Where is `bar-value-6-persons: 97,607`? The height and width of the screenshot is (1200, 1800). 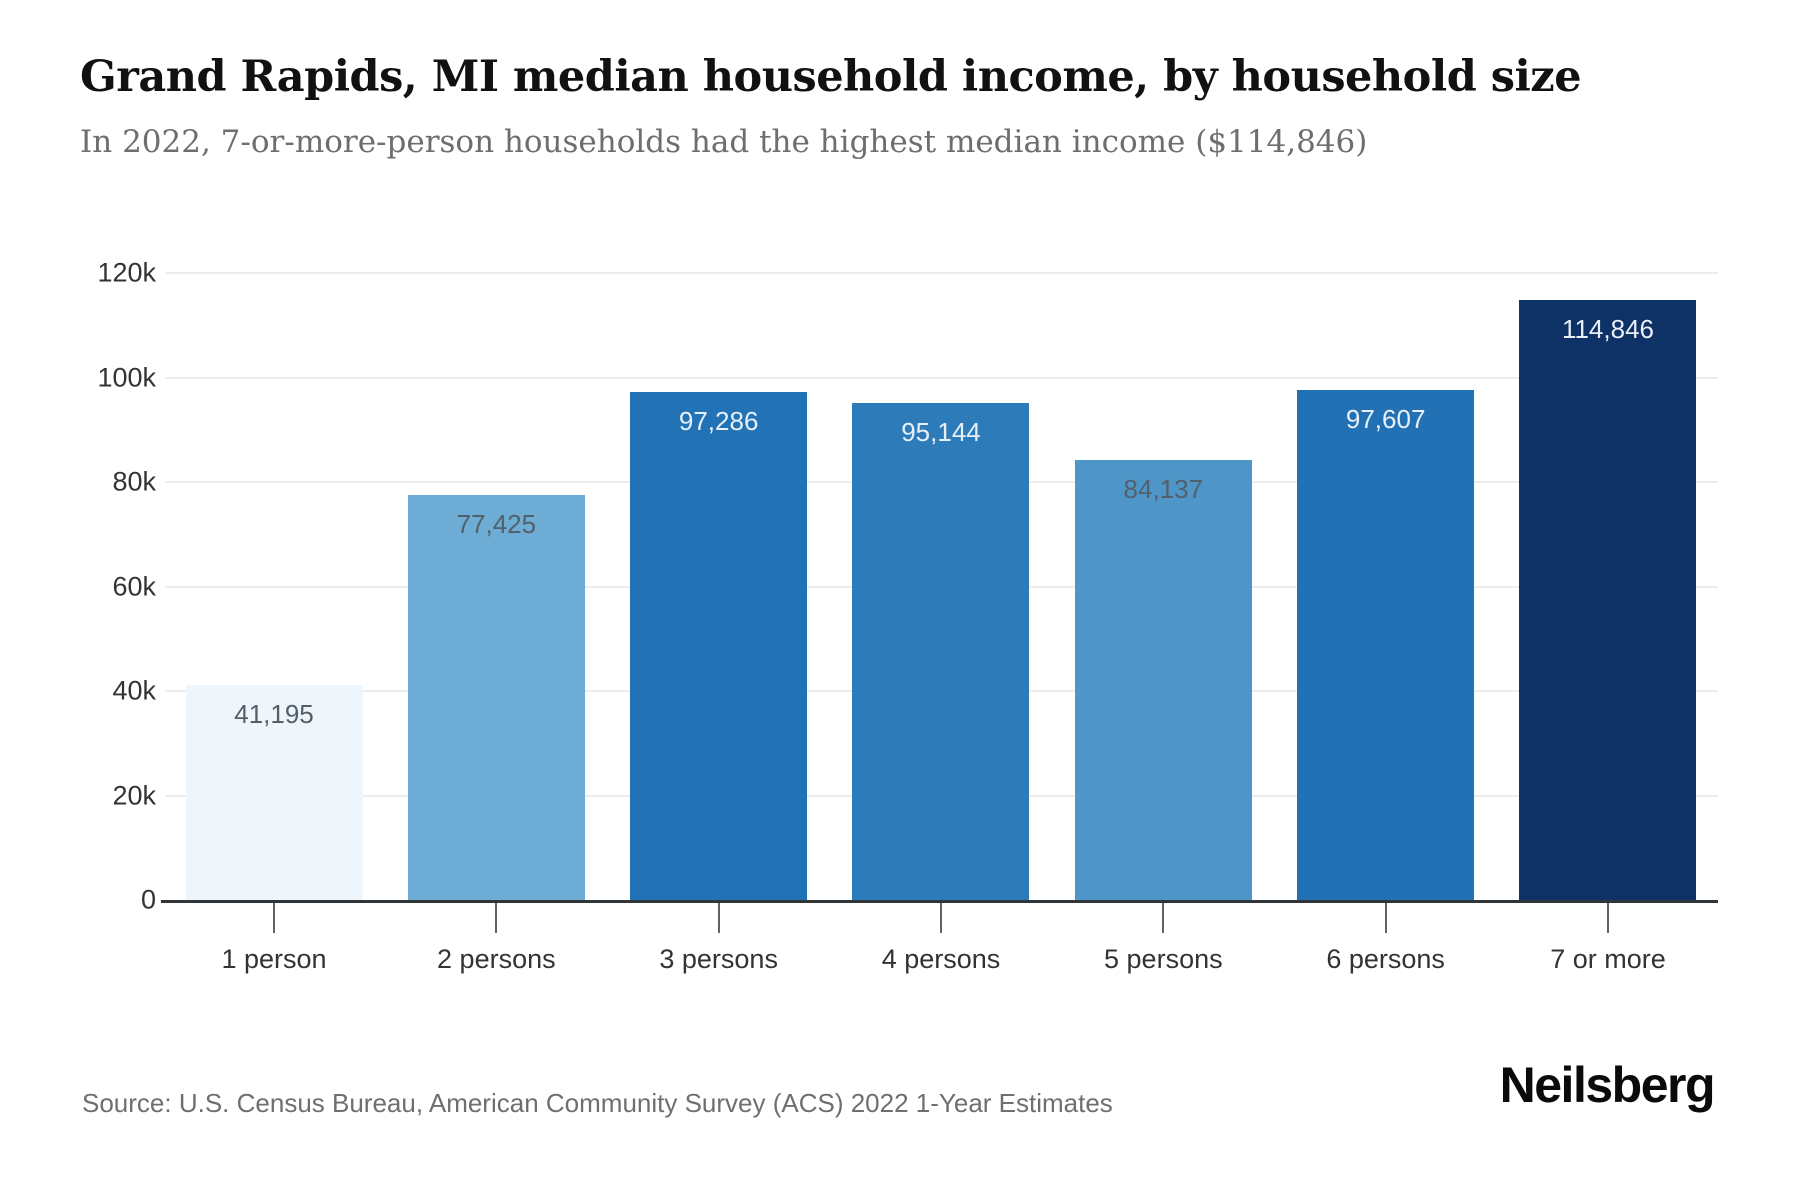
bar-value-6-persons: 97,607 is located at coordinates (1385, 419).